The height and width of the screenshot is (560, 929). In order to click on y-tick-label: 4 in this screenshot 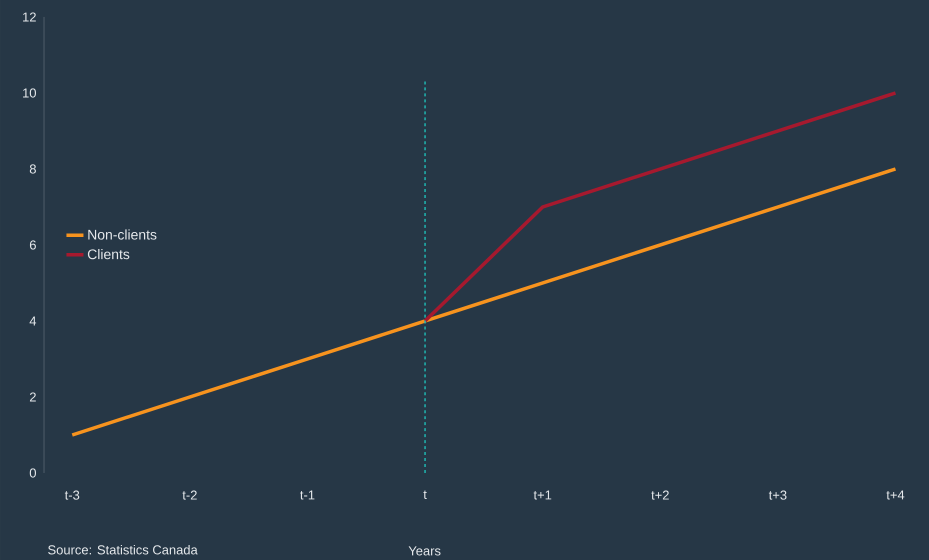, I will do `click(33, 321)`.